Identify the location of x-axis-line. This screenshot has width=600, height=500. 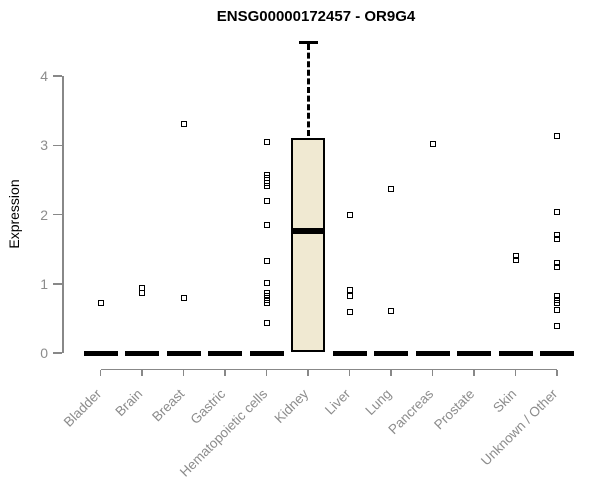
(328, 369).